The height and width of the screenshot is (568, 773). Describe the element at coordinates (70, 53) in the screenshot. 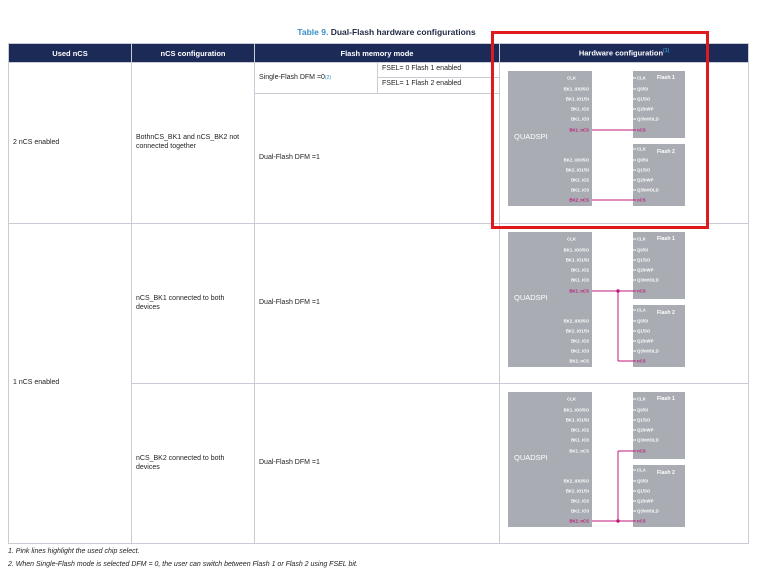

I see `header-used-ncs: Used nCS` at that location.